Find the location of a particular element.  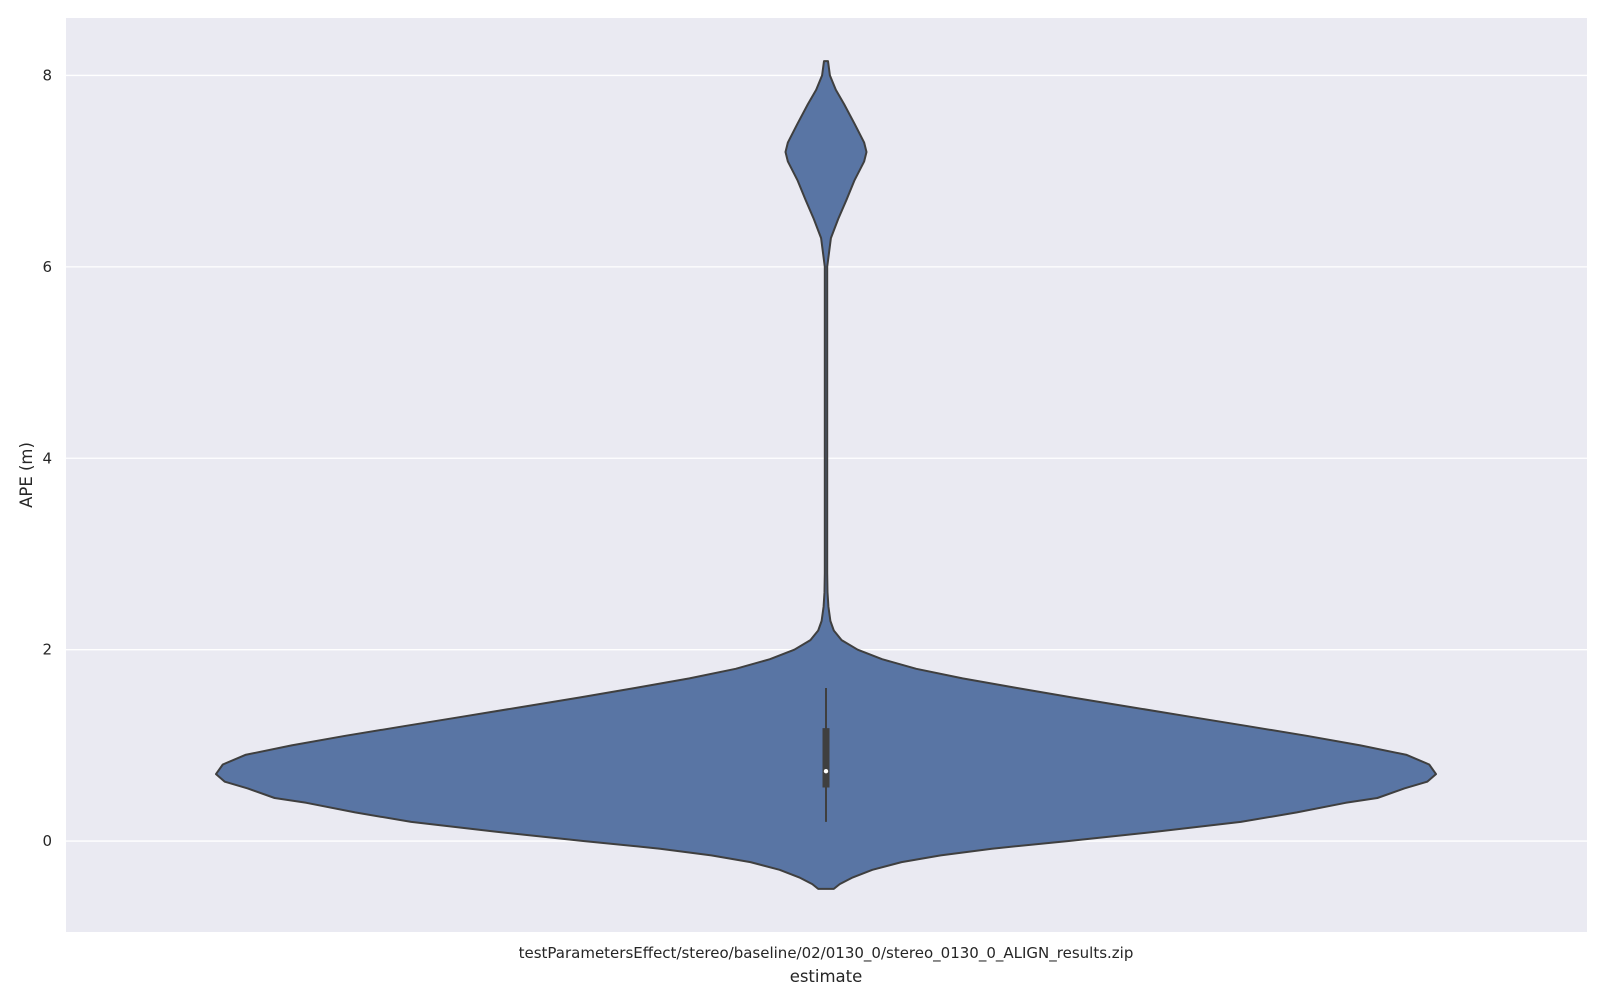

y-axis-label: APE (m) is located at coordinates (26, 475).